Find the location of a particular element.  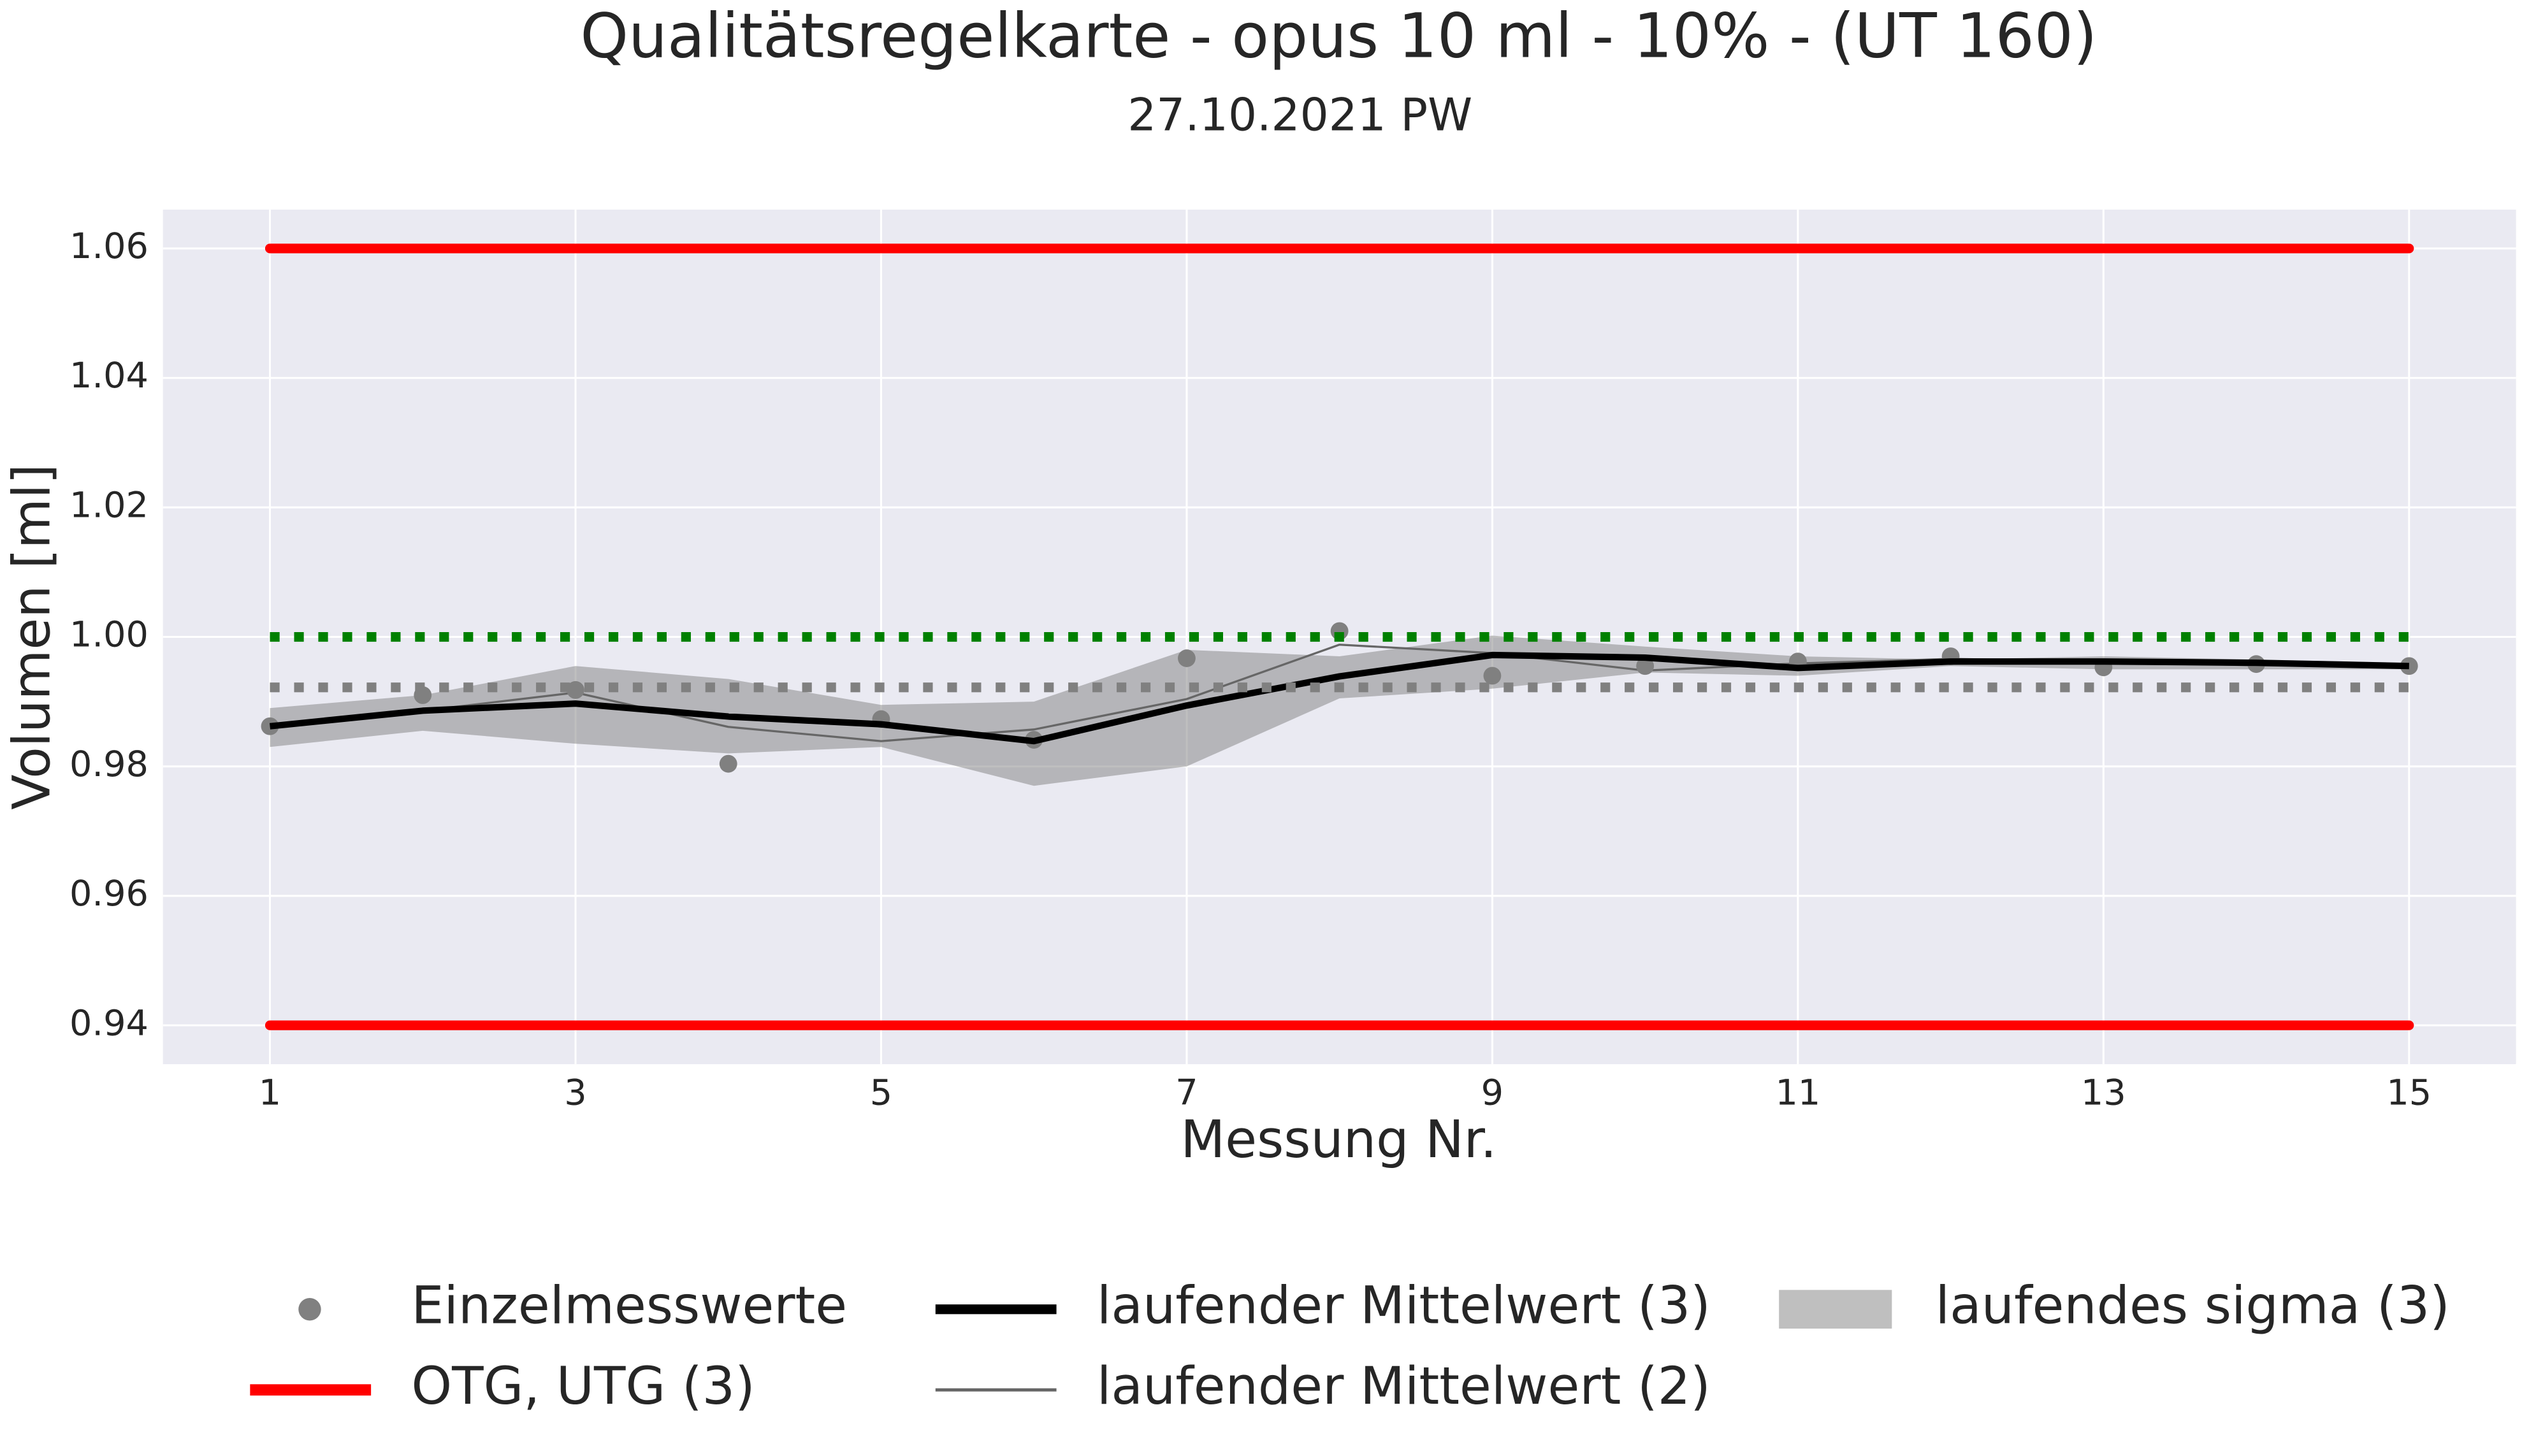

x-tick-label: 3 is located at coordinates (575, 1092).